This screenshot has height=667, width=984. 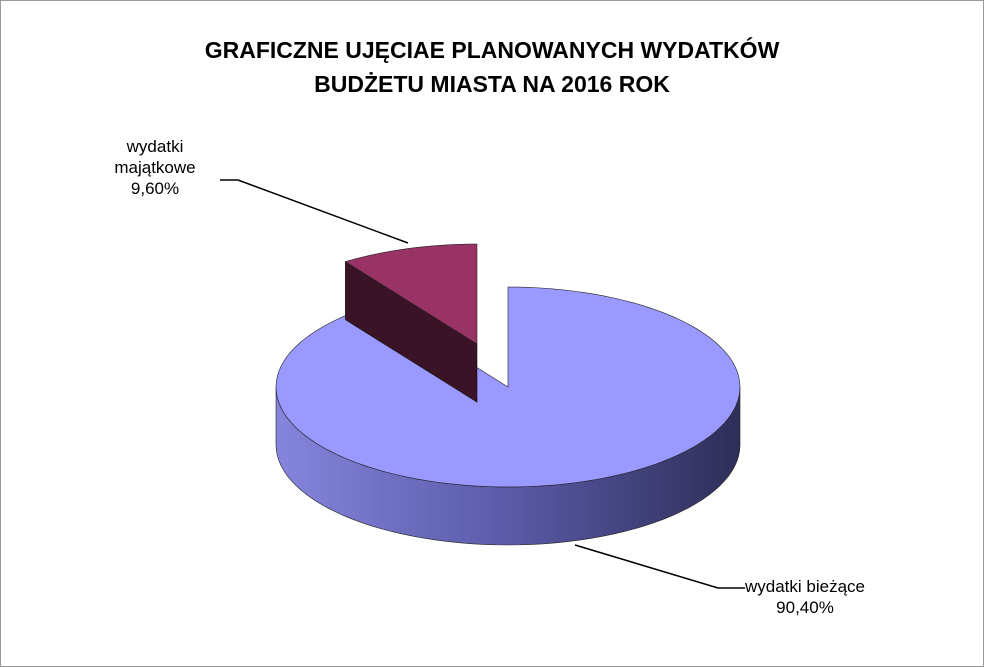 What do you see at coordinates (411, 294) in the screenshot?
I see `slice-top` at bounding box center [411, 294].